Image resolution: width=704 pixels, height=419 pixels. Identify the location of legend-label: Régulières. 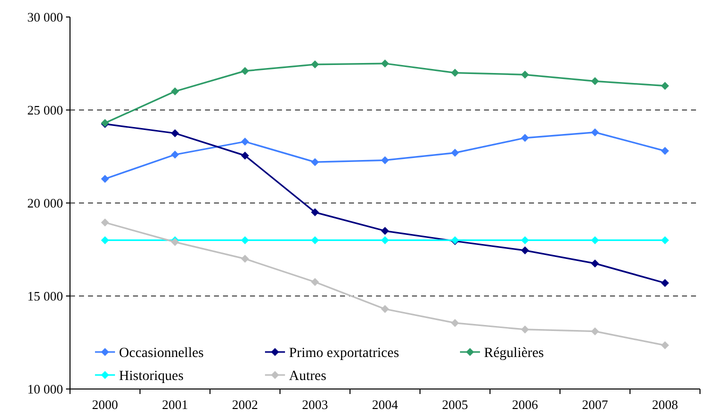
(514, 353).